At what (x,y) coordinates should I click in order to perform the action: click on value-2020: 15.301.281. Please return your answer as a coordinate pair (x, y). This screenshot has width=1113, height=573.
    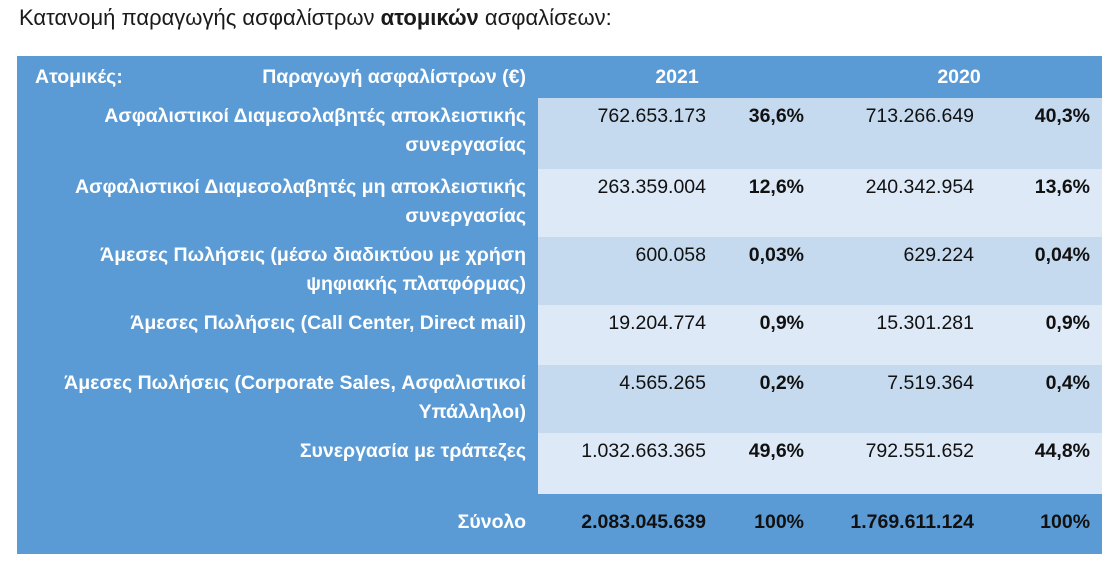
    Looking at the image, I should click on (901, 335).